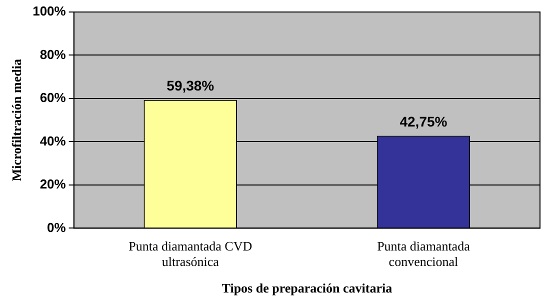  I want to click on y-tick-label: 0%, so click(56, 227).